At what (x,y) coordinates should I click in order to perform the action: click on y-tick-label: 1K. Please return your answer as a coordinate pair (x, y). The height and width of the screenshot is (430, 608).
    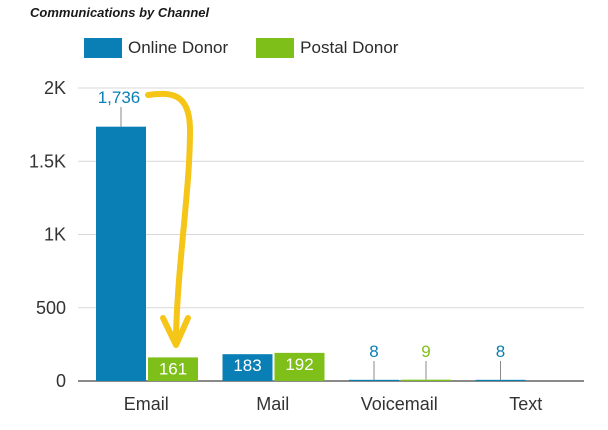
    Looking at the image, I should click on (55, 235).